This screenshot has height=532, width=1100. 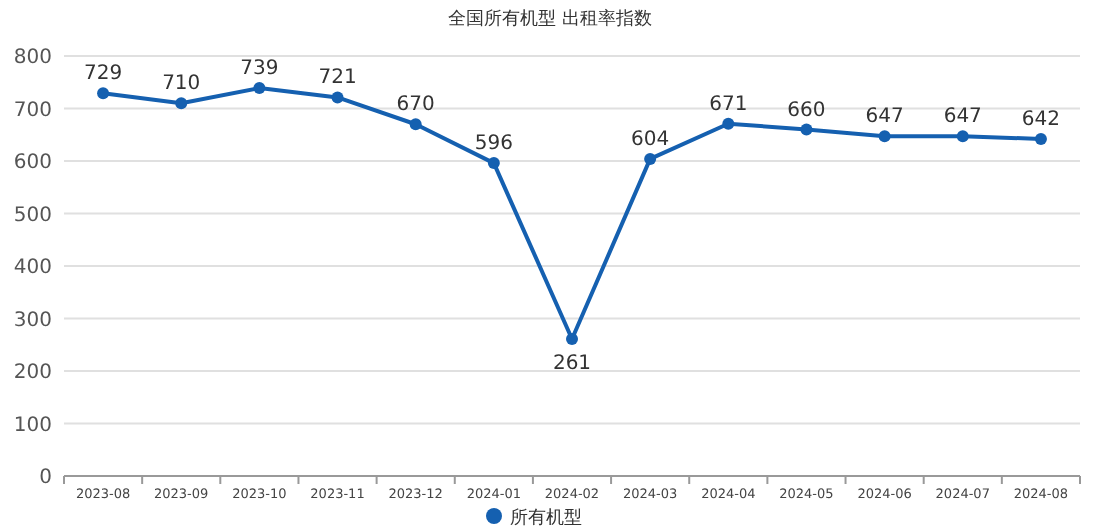 I want to click on data-label: 604, so click(x=650, y=139).